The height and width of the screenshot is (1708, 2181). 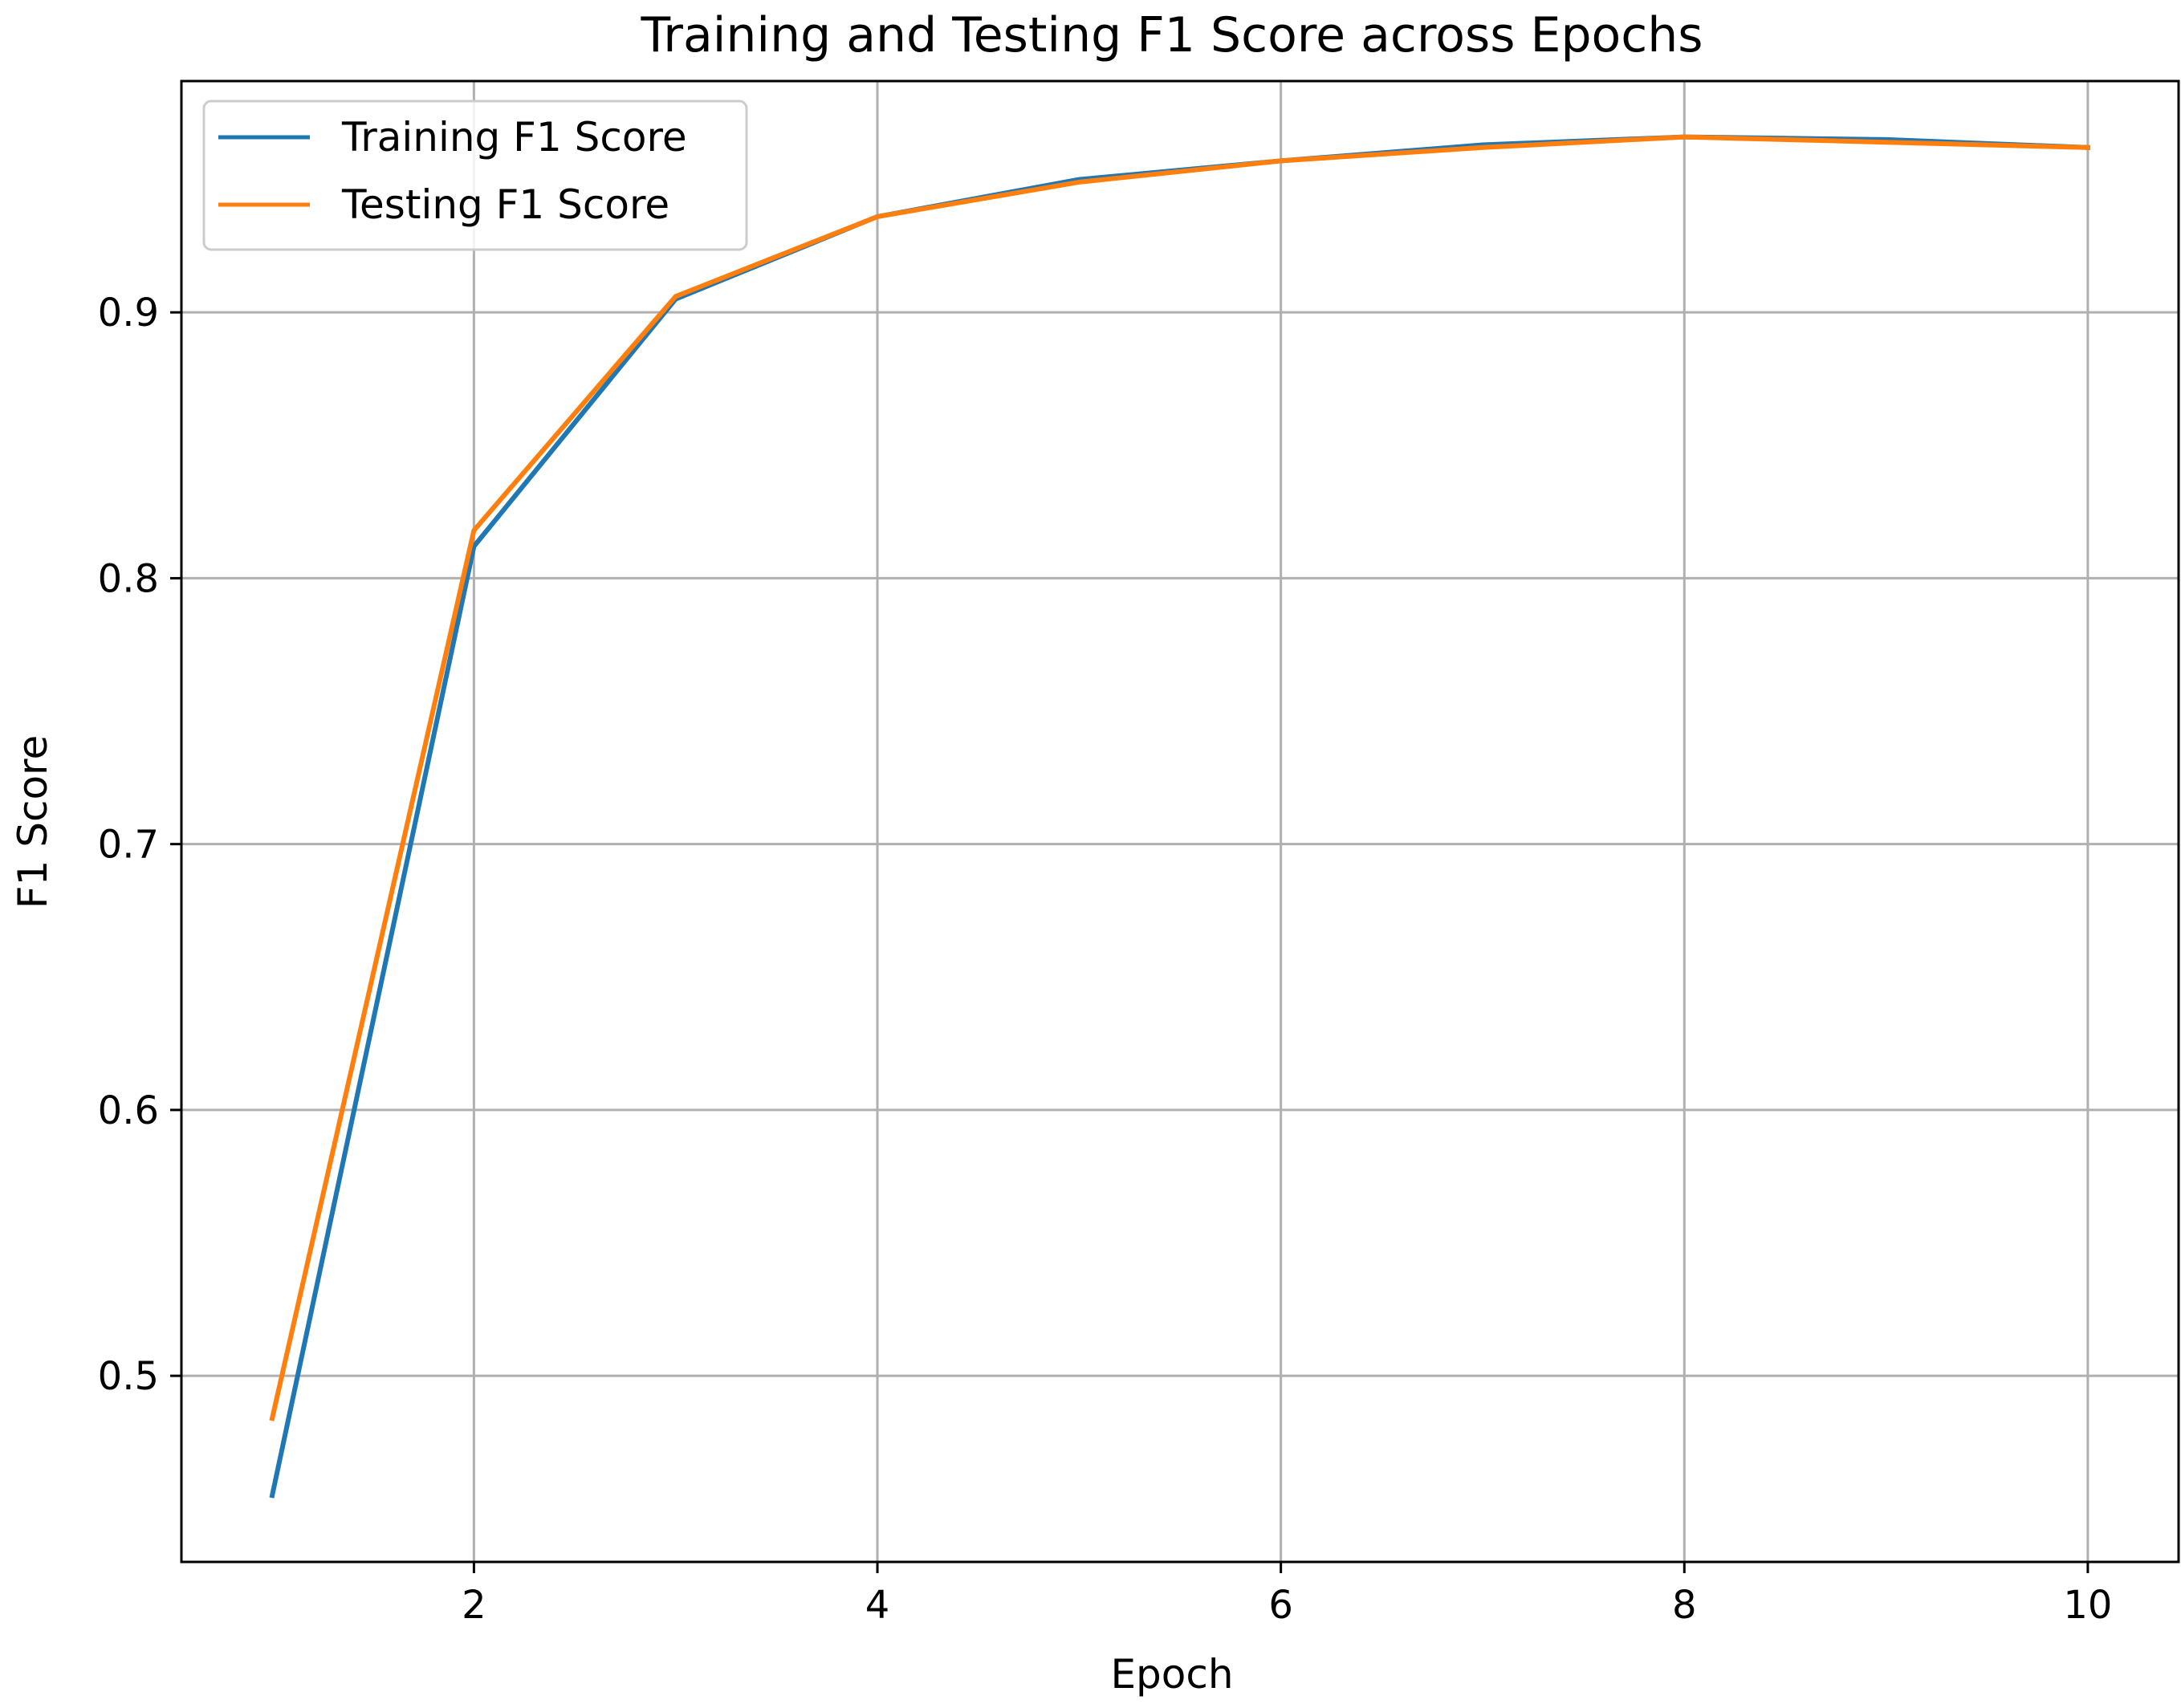 I want to click on y-tick-label: 0.7, so click(x=128, y=846).